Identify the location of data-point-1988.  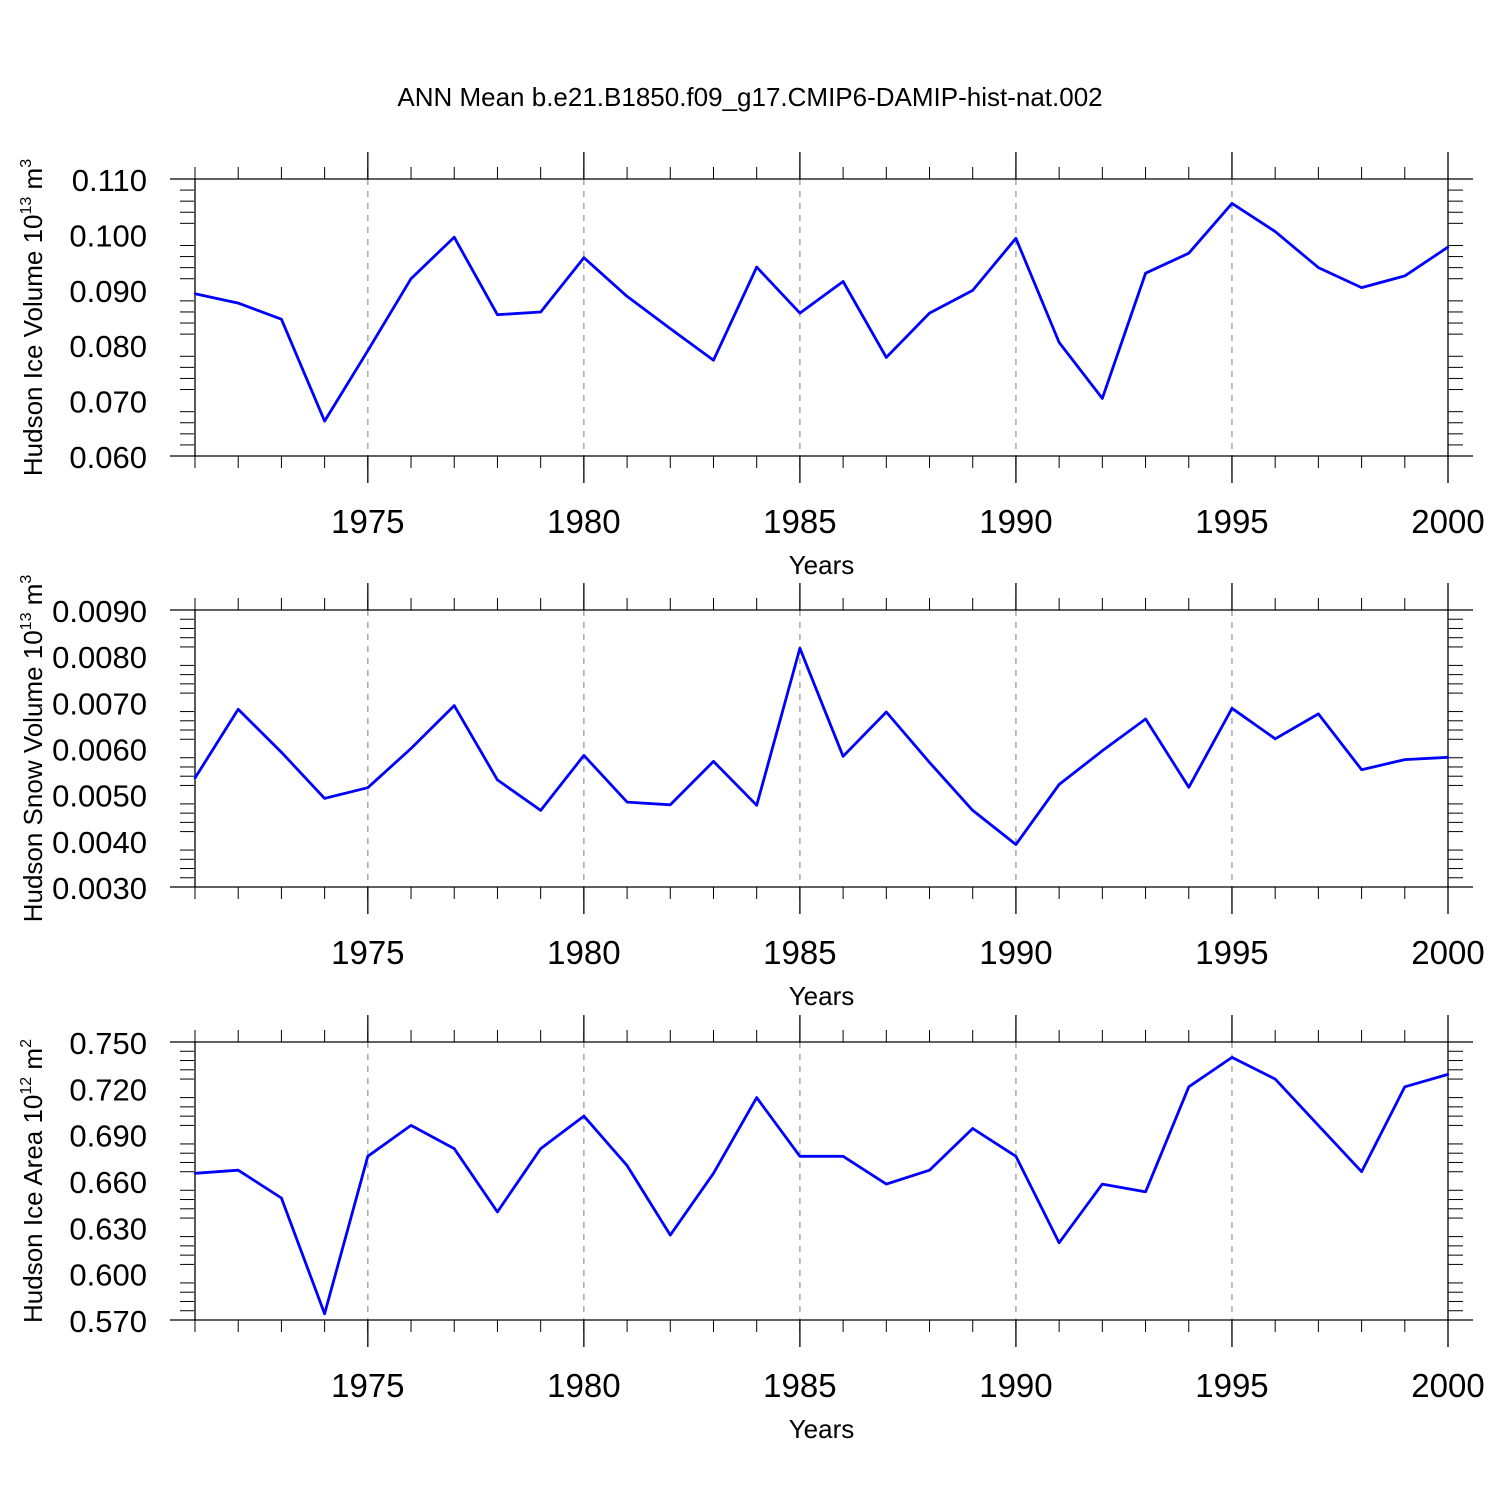
(929, 762).